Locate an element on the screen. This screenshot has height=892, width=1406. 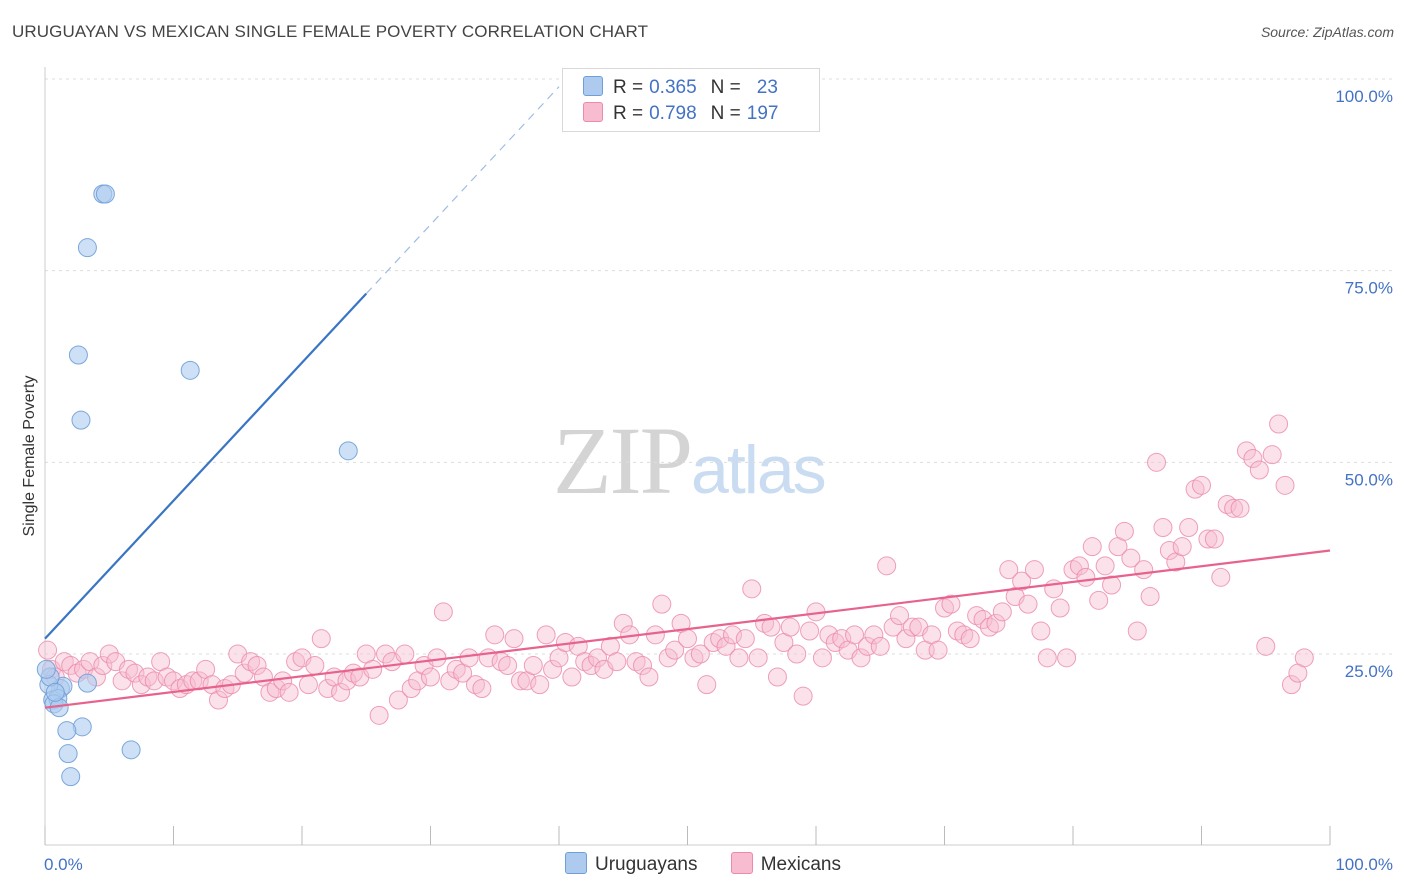
legend-item-uruguayans: Uruguayans is located at coordinates (631, 864).